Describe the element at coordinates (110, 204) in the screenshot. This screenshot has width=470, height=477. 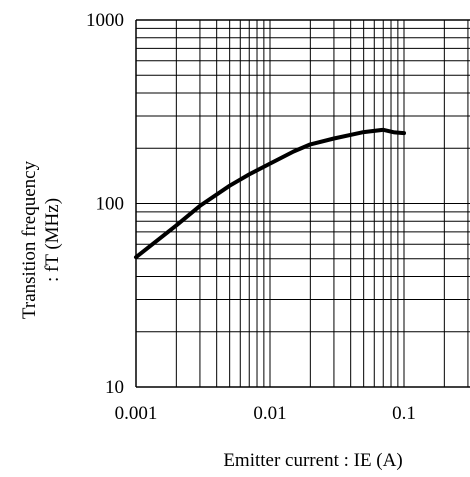
I see `y-tick-label: 100` at that location.